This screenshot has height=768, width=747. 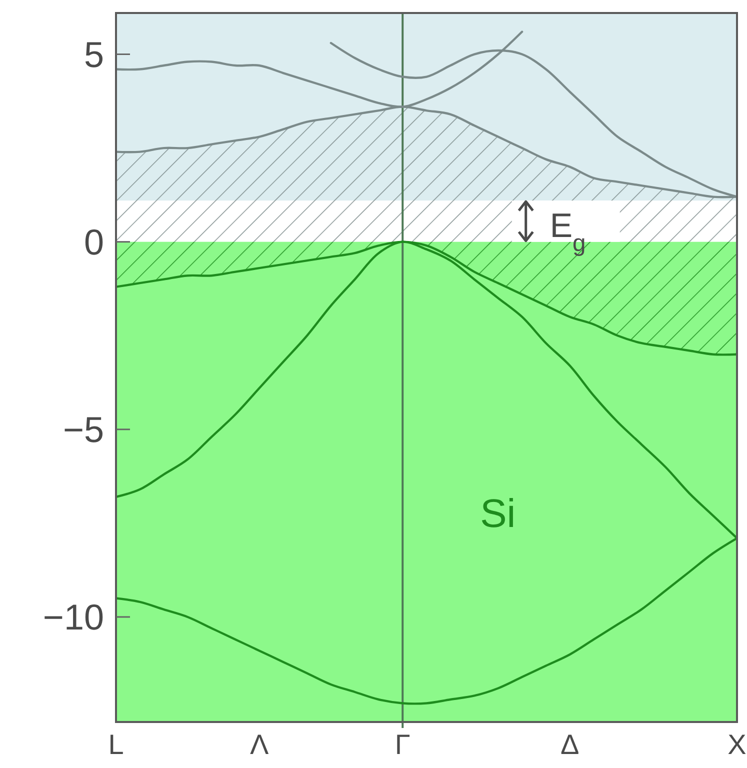 I want to click on x-tick-label: Γ, so click(x=402, y=744).